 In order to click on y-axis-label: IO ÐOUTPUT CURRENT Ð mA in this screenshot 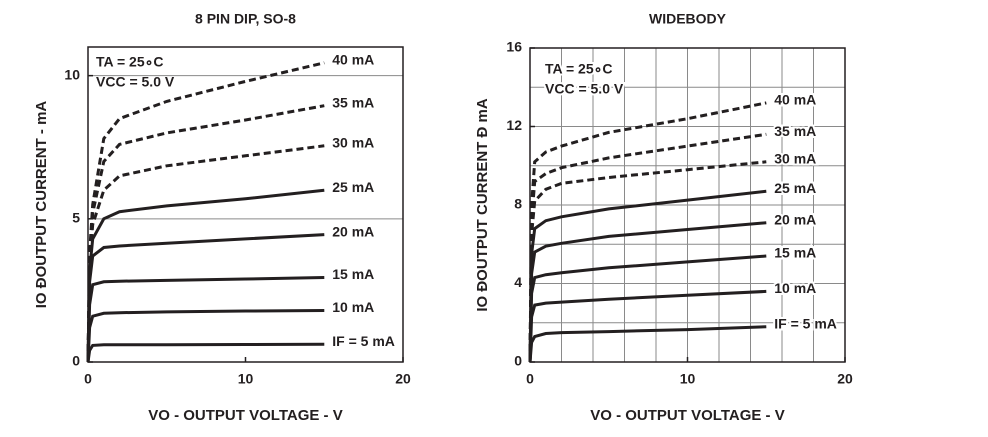, I will do `click(482, 205)`.